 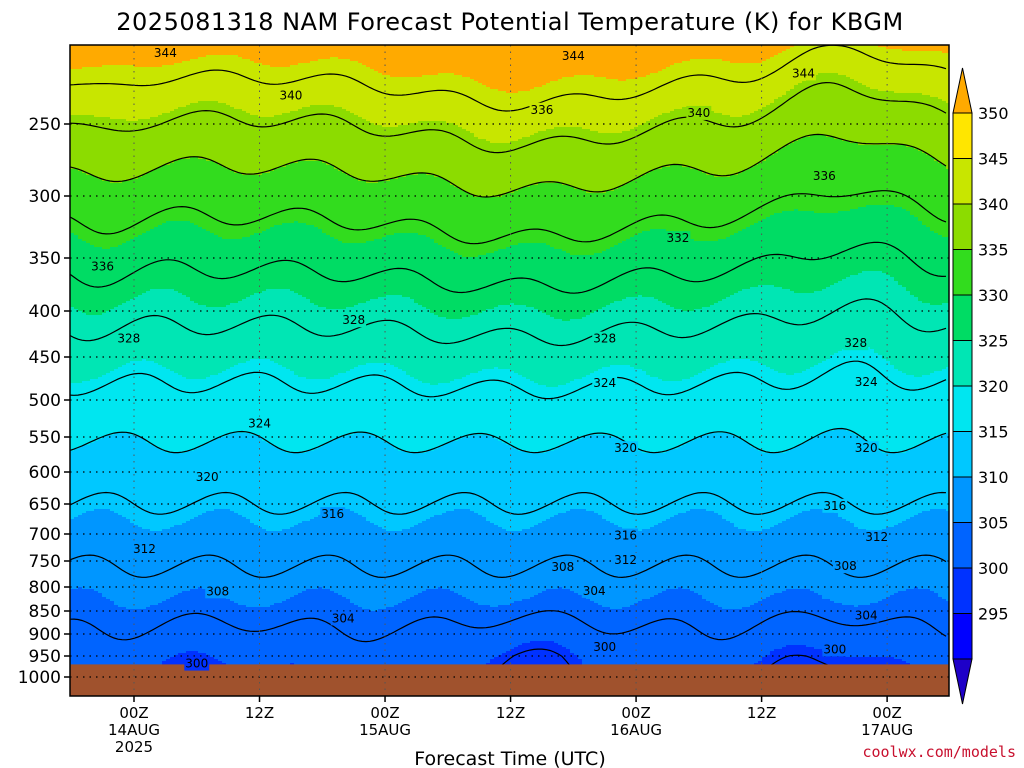 What do you see at coordinates (993, 432) in the screenshot?
I see `colorbar-label-315: 315` at bounding box center [993, 432].